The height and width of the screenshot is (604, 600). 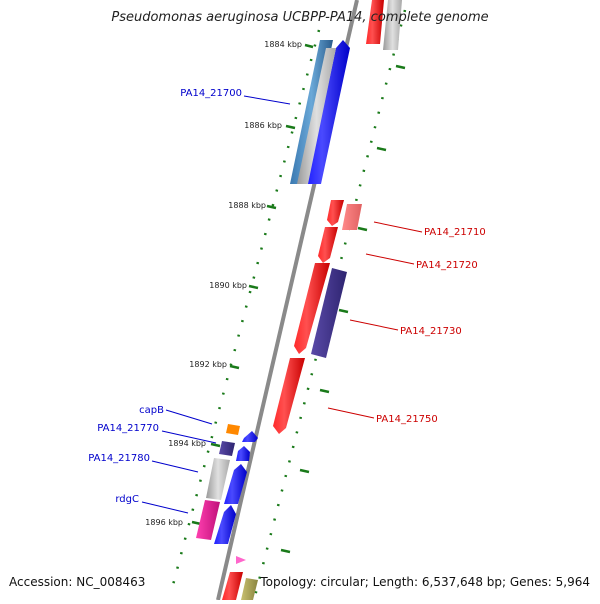 I want to click on gene-label-PA14_21780: PA14_21780, so click(x=119, y=458).